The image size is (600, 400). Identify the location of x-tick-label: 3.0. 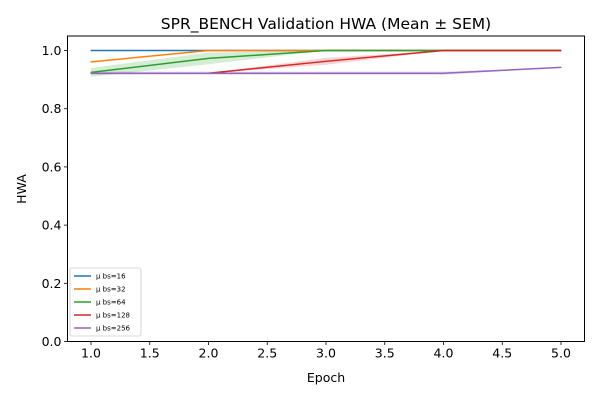
(326, 353).